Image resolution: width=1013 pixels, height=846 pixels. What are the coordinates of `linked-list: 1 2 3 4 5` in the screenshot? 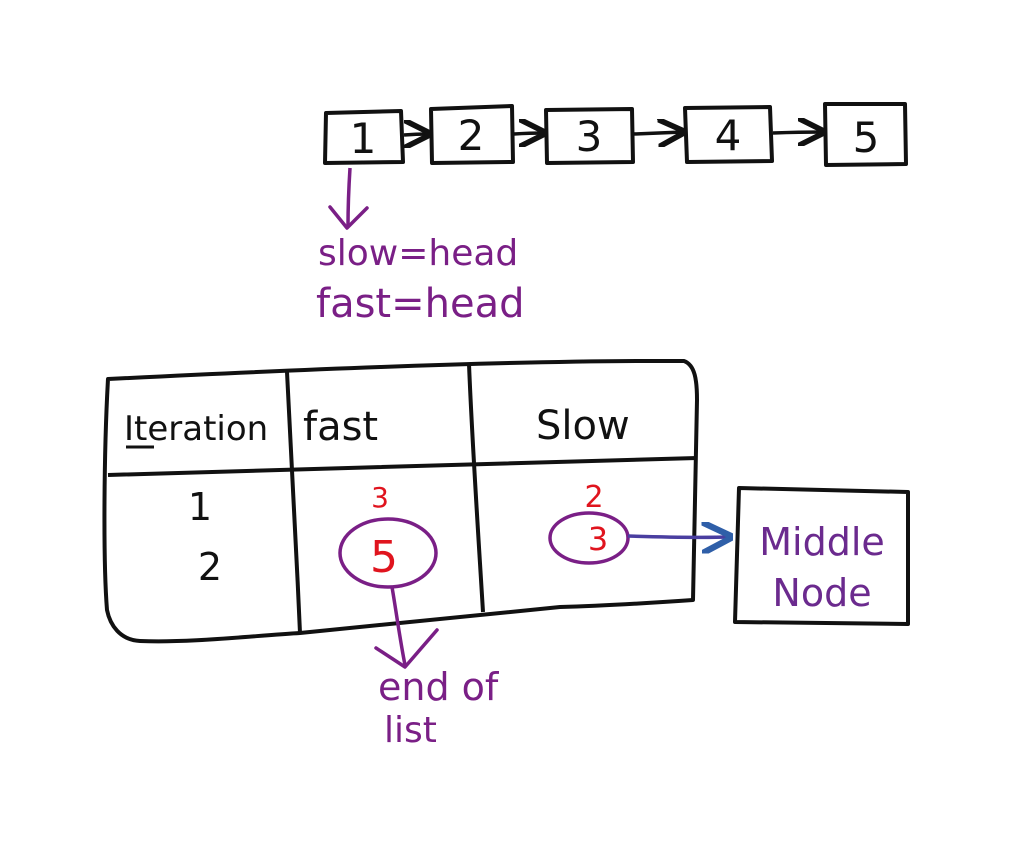 It's located at (615, 134).